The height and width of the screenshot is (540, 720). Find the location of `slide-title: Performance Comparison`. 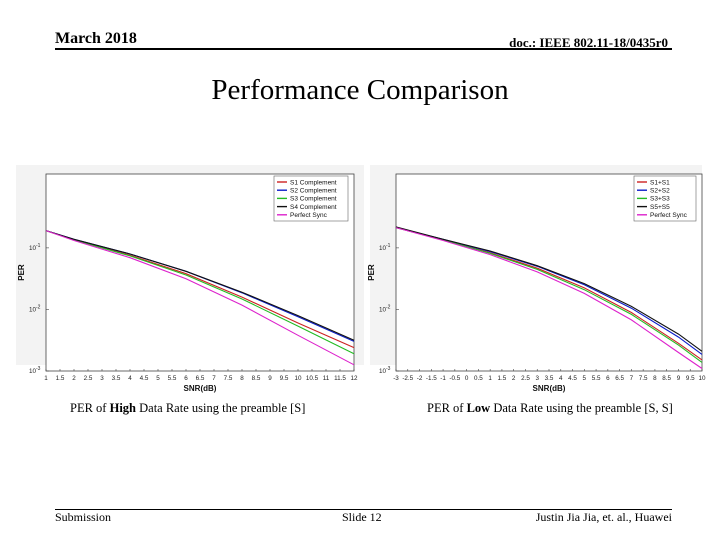

slide-title: Performance Comparison is located at coordinates (360, 90).